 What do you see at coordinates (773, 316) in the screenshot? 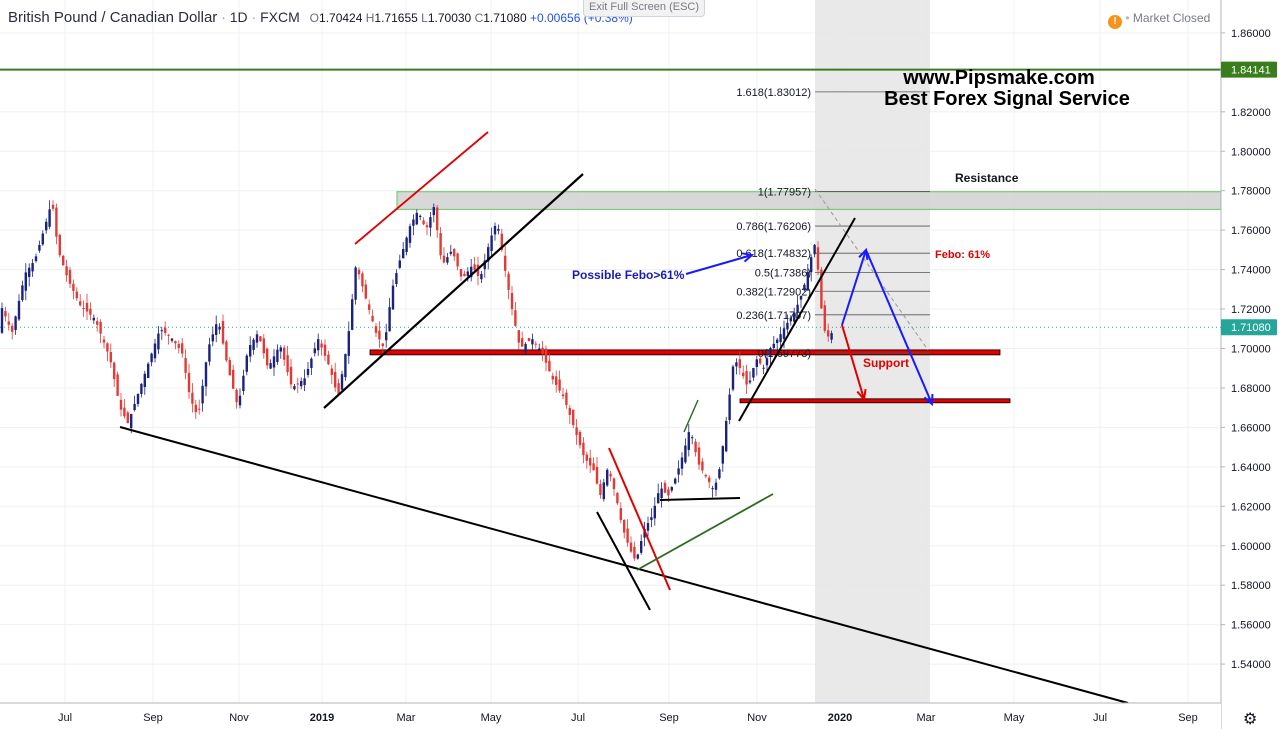
I see `fib-label: 0.236(1.71707)` at bounding box center [773, 316].